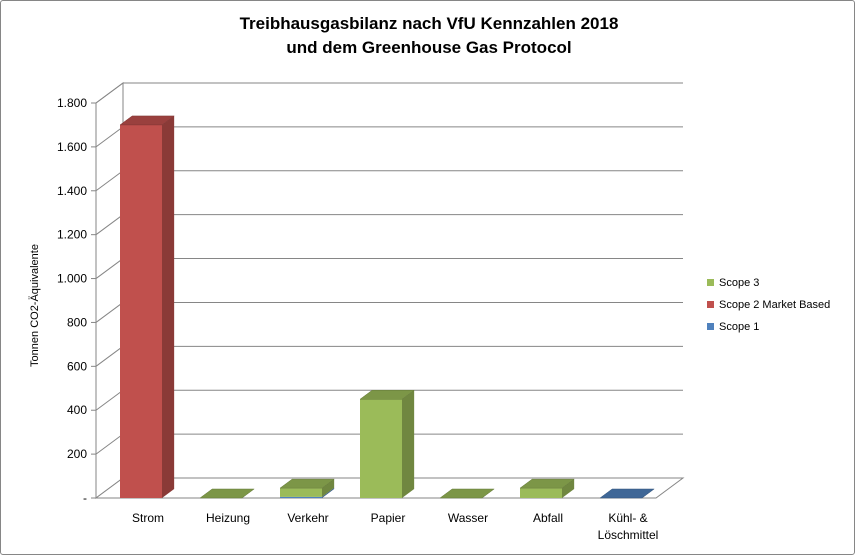 This screenshot has height=558, width=857. Describe the element at coordinates (628, 535) in the screenshot. I see `x-tick-label: Löschmittel` at that location.